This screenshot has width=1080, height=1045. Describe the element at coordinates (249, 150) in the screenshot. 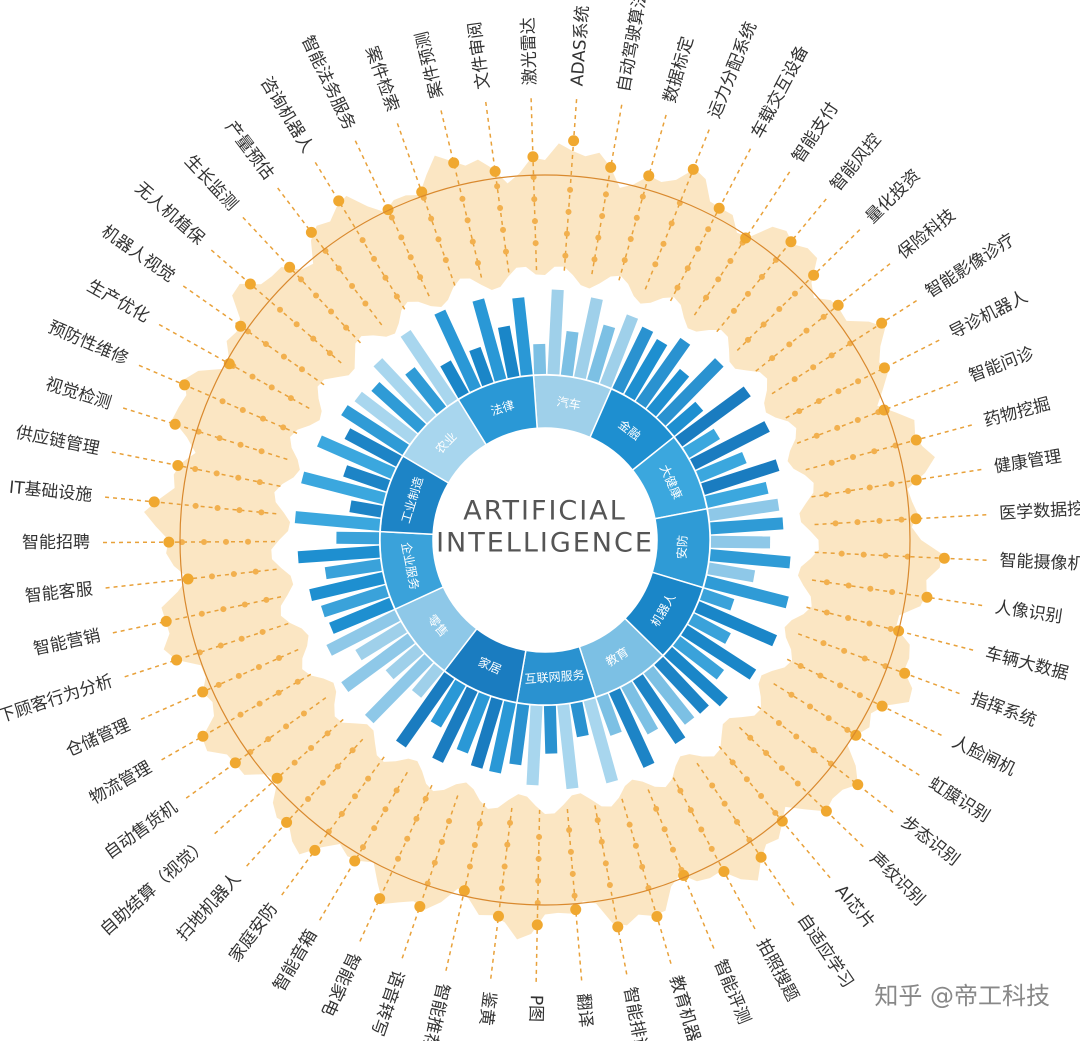

I see `application-label: 产量预估` at that location.